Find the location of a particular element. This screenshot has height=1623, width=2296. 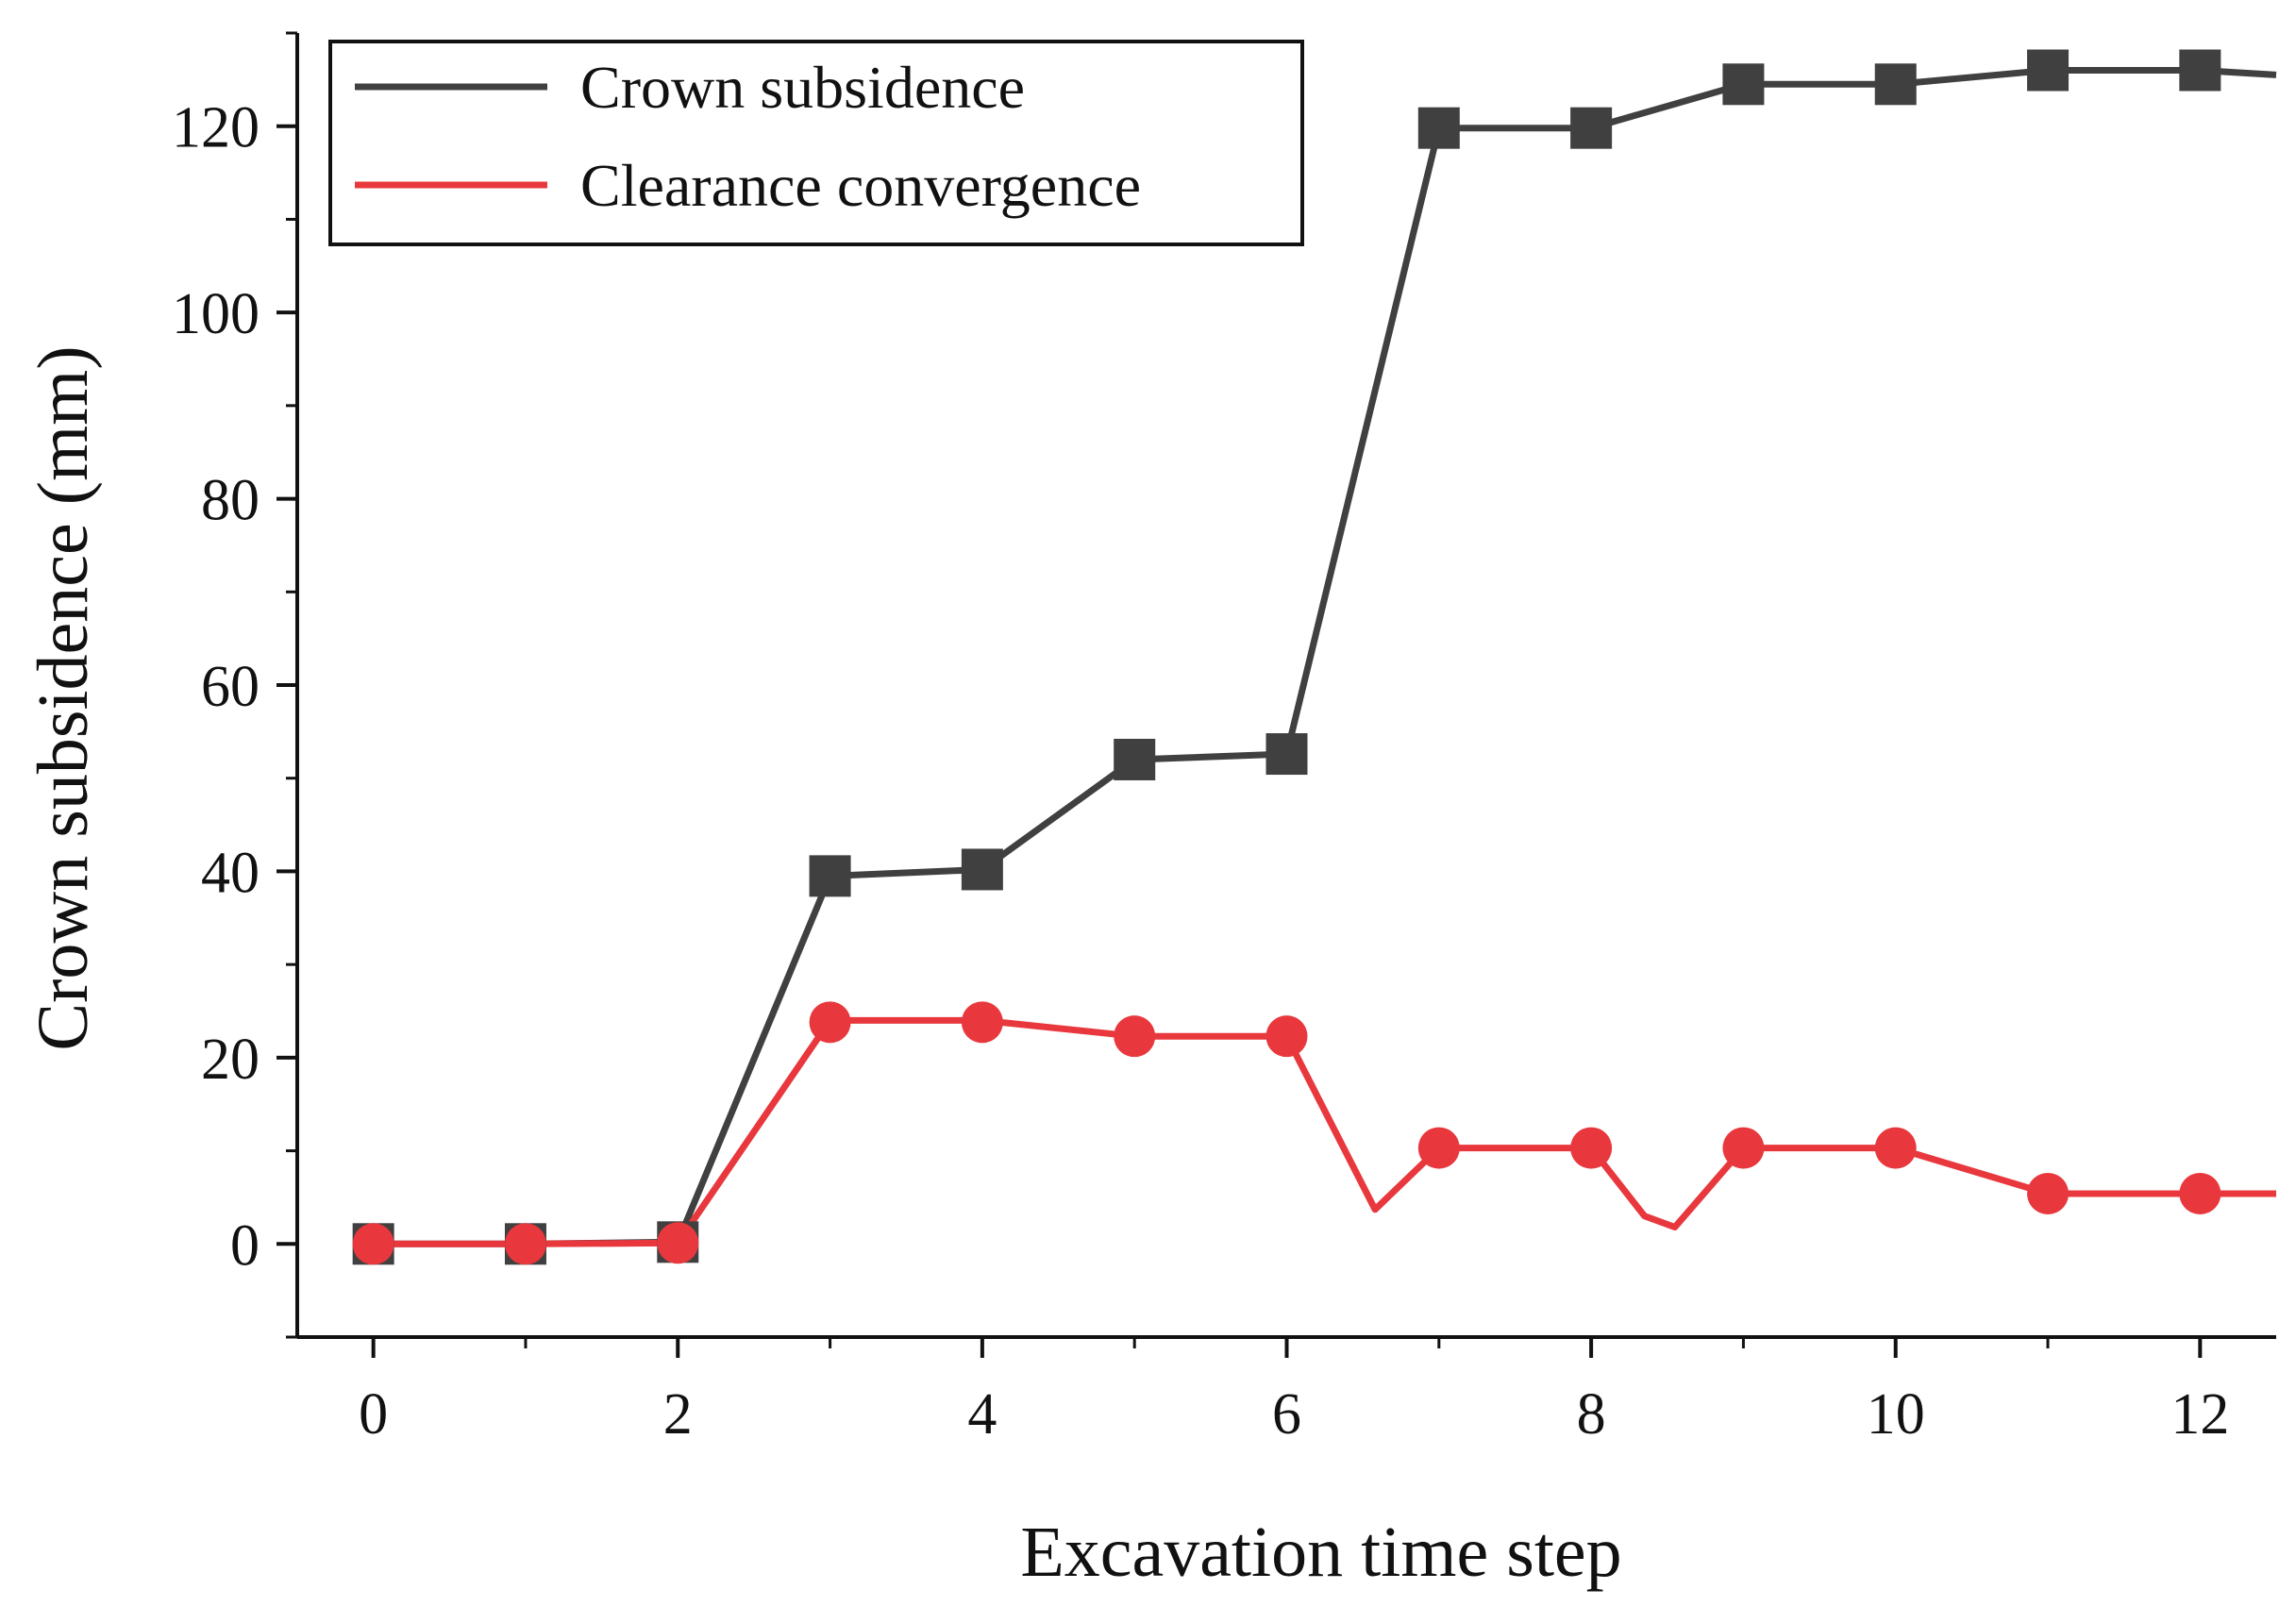

legend: Crown subsidence Clearance convergence is located at coordinates (816, 143).